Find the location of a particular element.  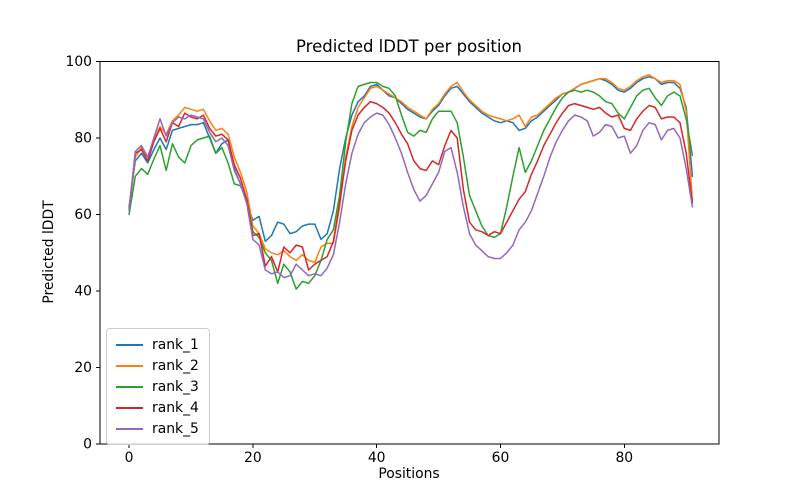

legend-entry-rank_5: rank_5 is located at coordinates (157, 428).